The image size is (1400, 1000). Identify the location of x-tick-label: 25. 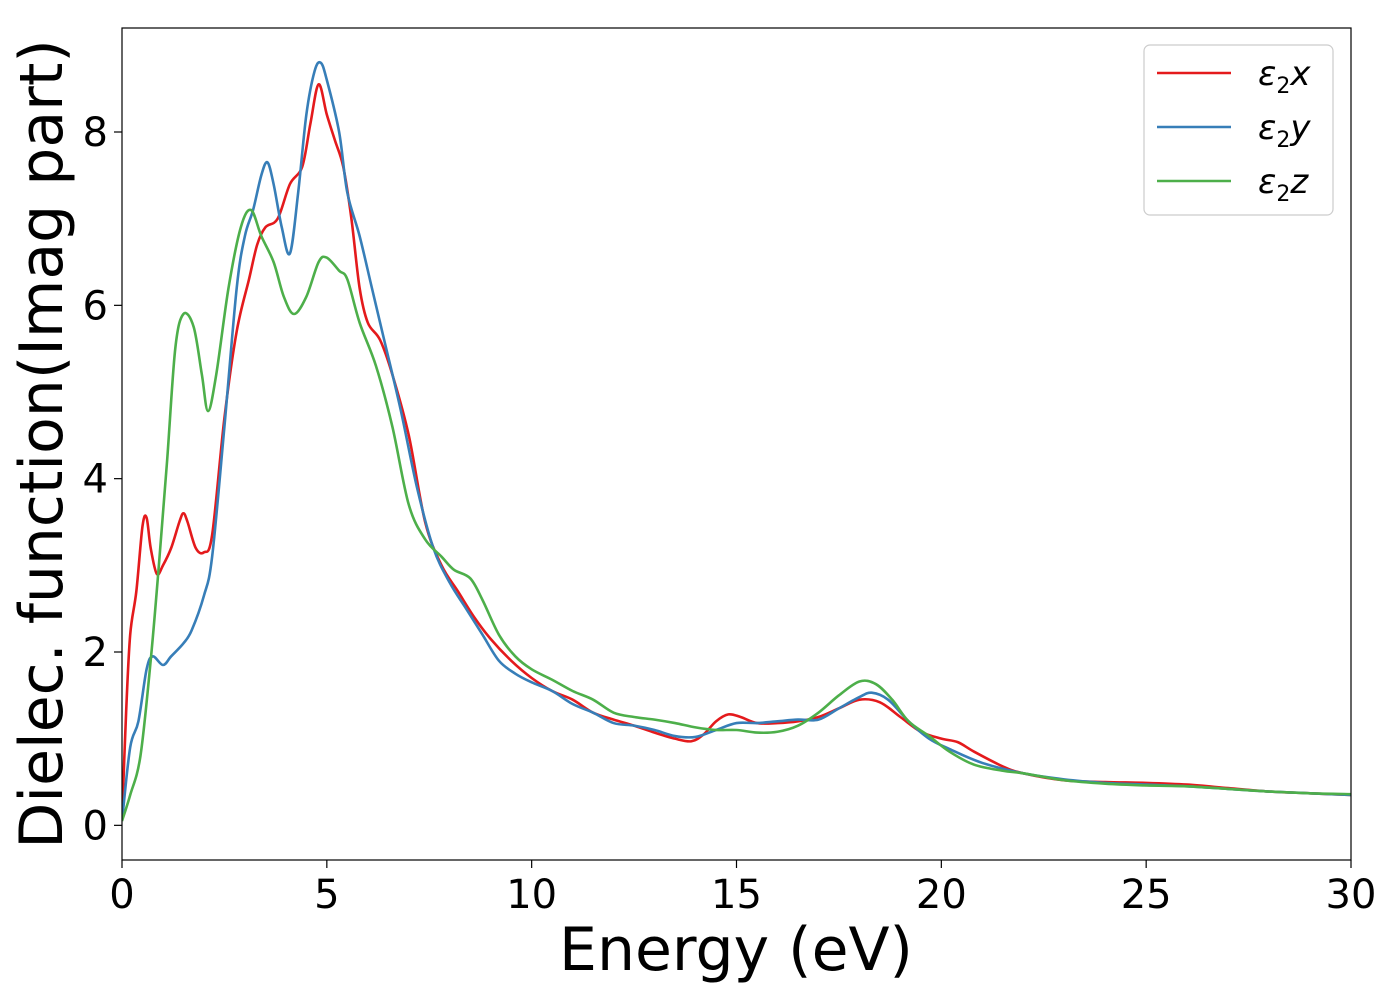
(1146, 895).